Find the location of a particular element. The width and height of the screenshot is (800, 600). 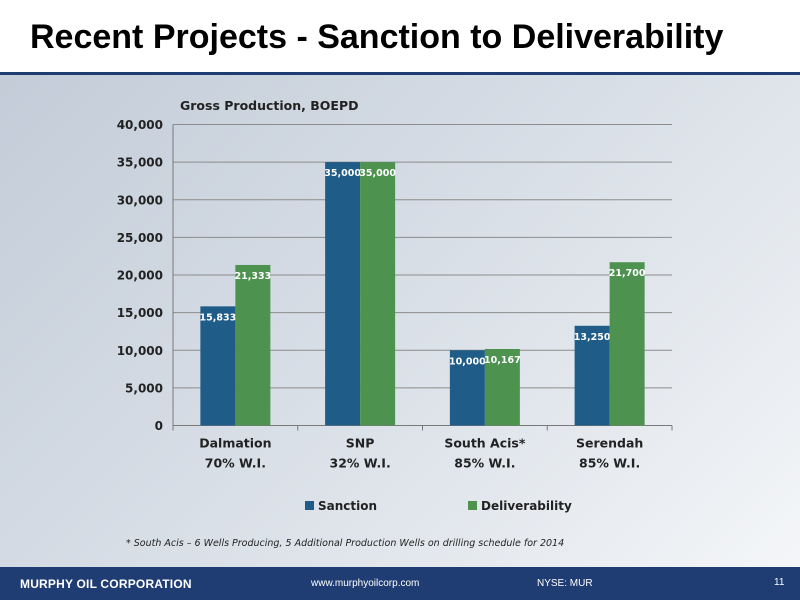

title-divider is located at coordinates (400, 73).